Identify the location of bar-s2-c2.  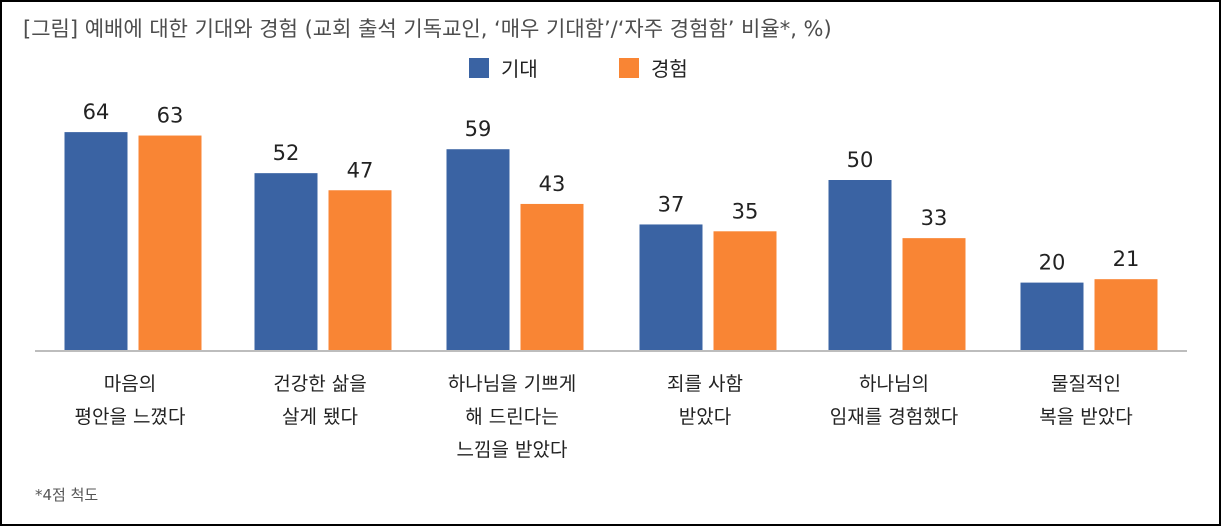
(360, 270).